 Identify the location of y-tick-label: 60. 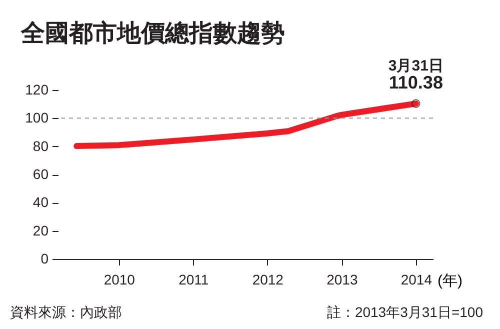
(40, 174).